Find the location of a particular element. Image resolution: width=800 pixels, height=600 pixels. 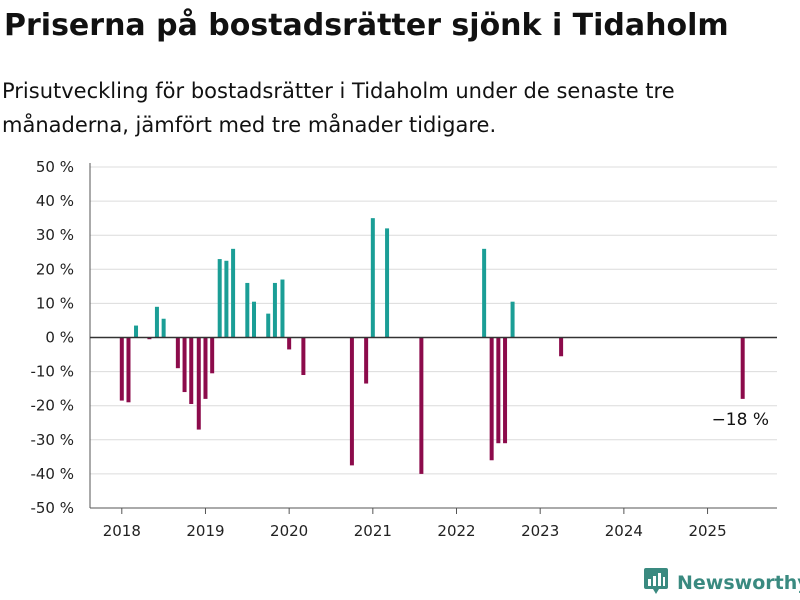

y-tick-label: -20 % is located at coordinates (52, 406).